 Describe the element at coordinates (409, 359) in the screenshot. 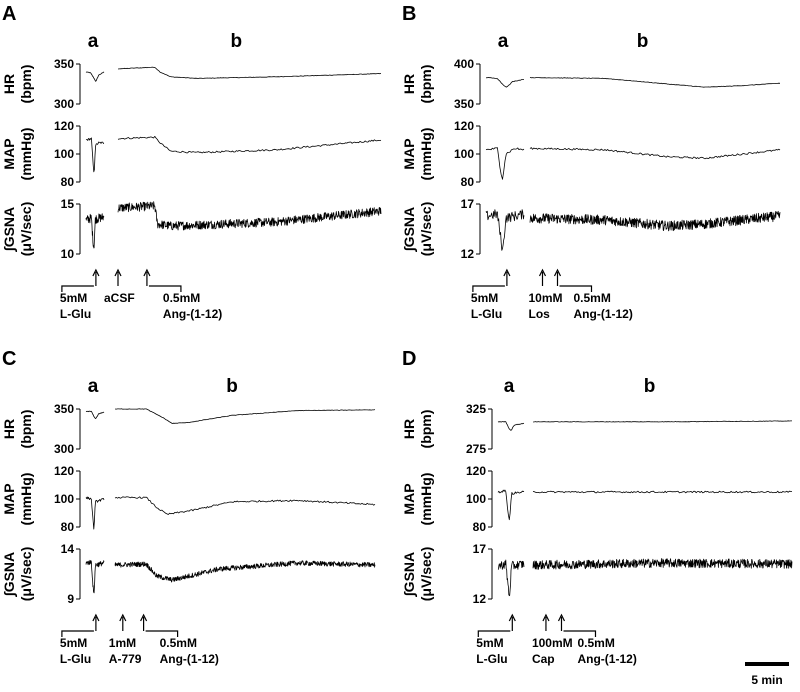

I see `panel-letter: D` at that location.